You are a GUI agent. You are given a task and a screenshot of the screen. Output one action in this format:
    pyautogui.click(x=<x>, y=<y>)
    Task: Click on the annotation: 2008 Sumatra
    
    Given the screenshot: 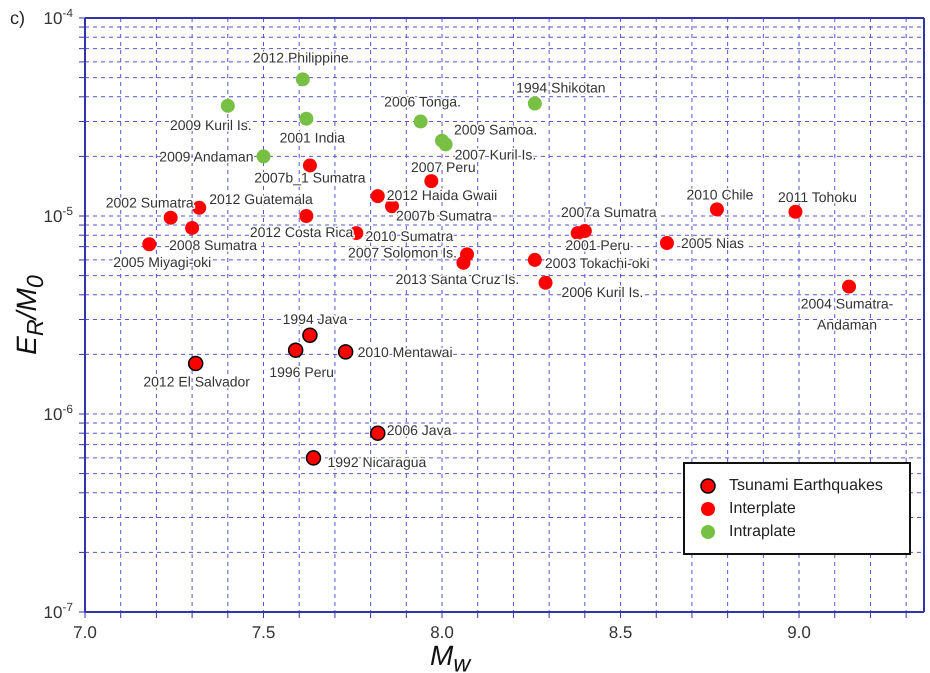 What is the action you would take?
    pyautogui.click(x=213, y=244)
    